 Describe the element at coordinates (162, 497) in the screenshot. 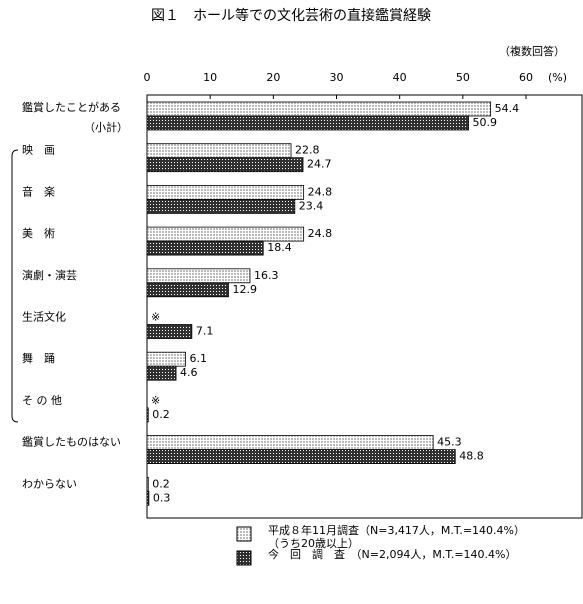

I see `value-label: 0.3` at that location.